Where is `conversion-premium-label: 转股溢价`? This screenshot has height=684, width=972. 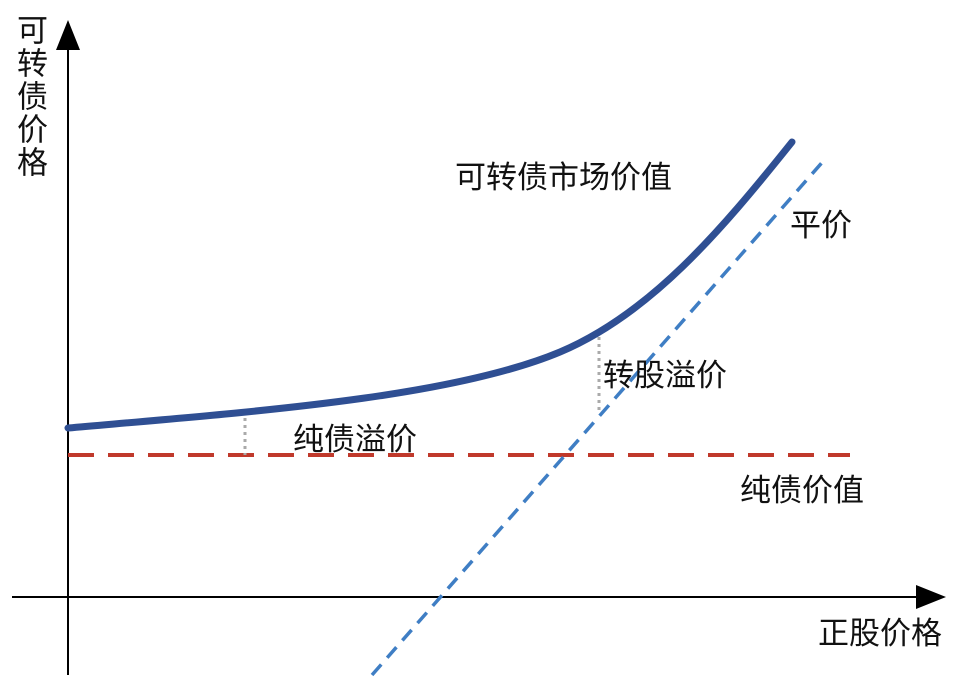
conversion-premium-label: 转股溢价 is located at coordinates (665, 376).